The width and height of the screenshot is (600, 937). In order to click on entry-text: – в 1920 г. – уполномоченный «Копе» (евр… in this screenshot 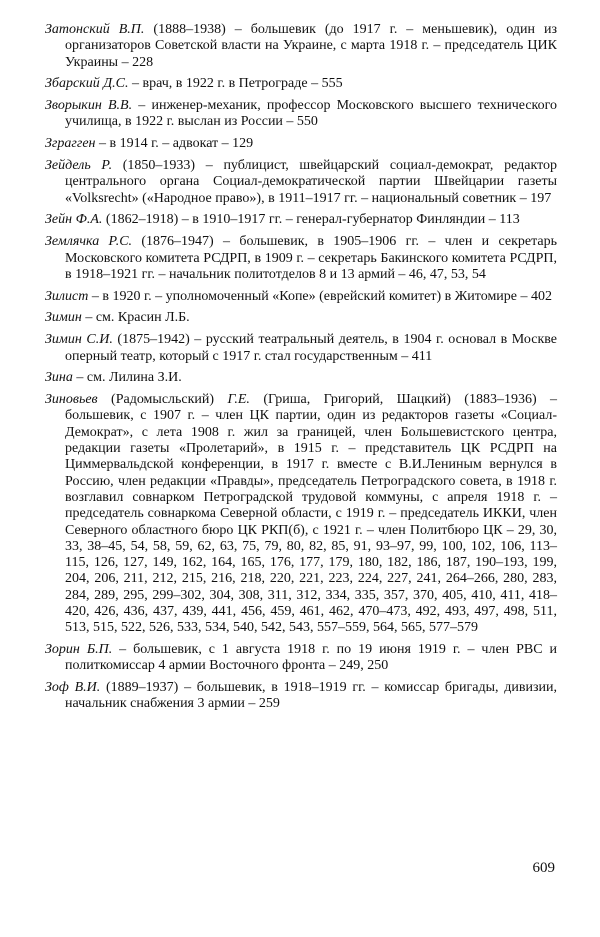, I will do `click(322, 296)`.